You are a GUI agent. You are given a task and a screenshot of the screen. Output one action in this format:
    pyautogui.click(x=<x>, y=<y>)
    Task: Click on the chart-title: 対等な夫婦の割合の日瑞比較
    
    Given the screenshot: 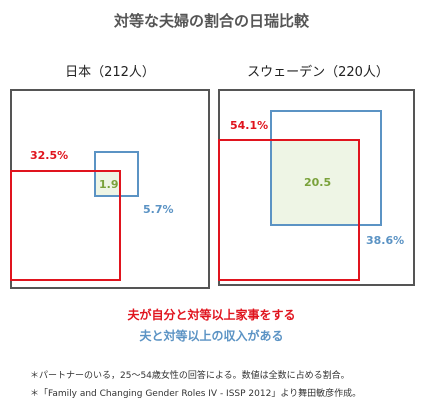 What is the action you would take?
    pyautogui.click(x=211, y=21)
    